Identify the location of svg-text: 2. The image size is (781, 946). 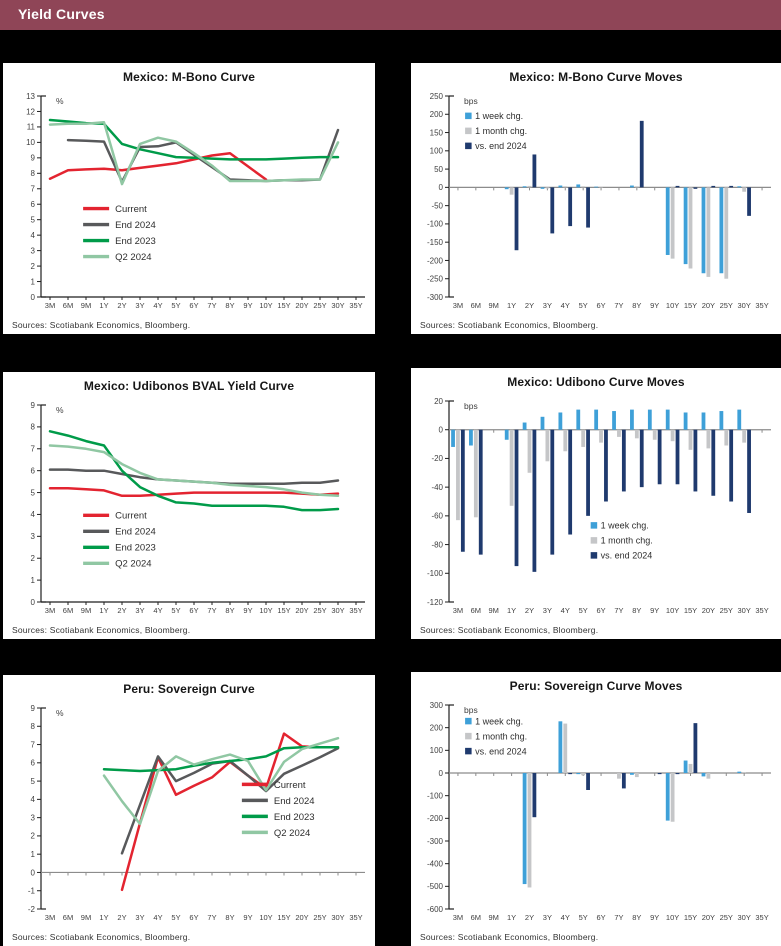
(33, 558).